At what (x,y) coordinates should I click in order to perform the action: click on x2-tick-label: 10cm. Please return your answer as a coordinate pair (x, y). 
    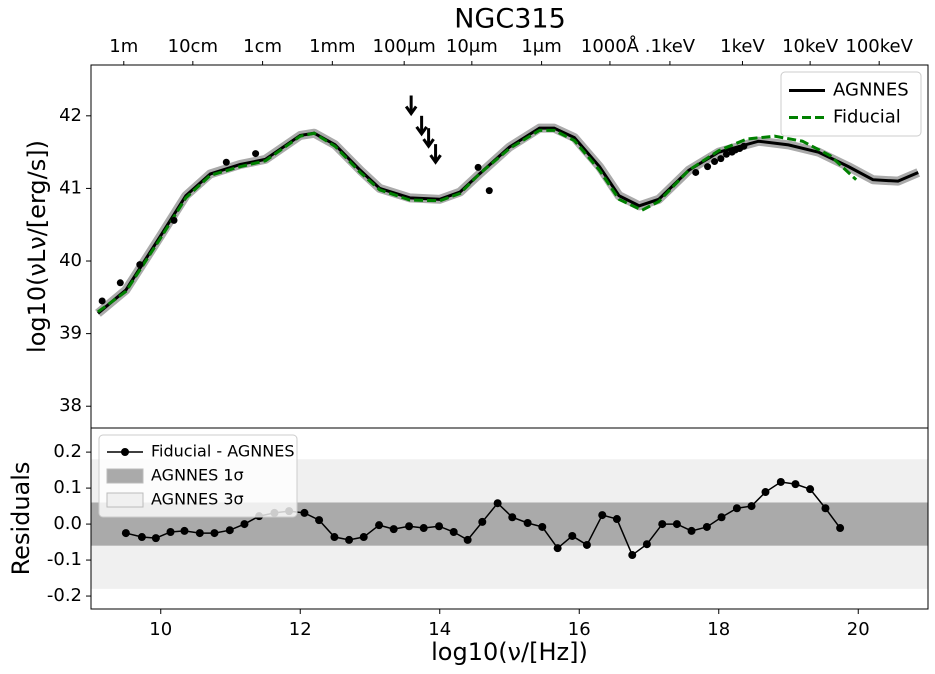
    Looking at the image, I should click on (193, 46).